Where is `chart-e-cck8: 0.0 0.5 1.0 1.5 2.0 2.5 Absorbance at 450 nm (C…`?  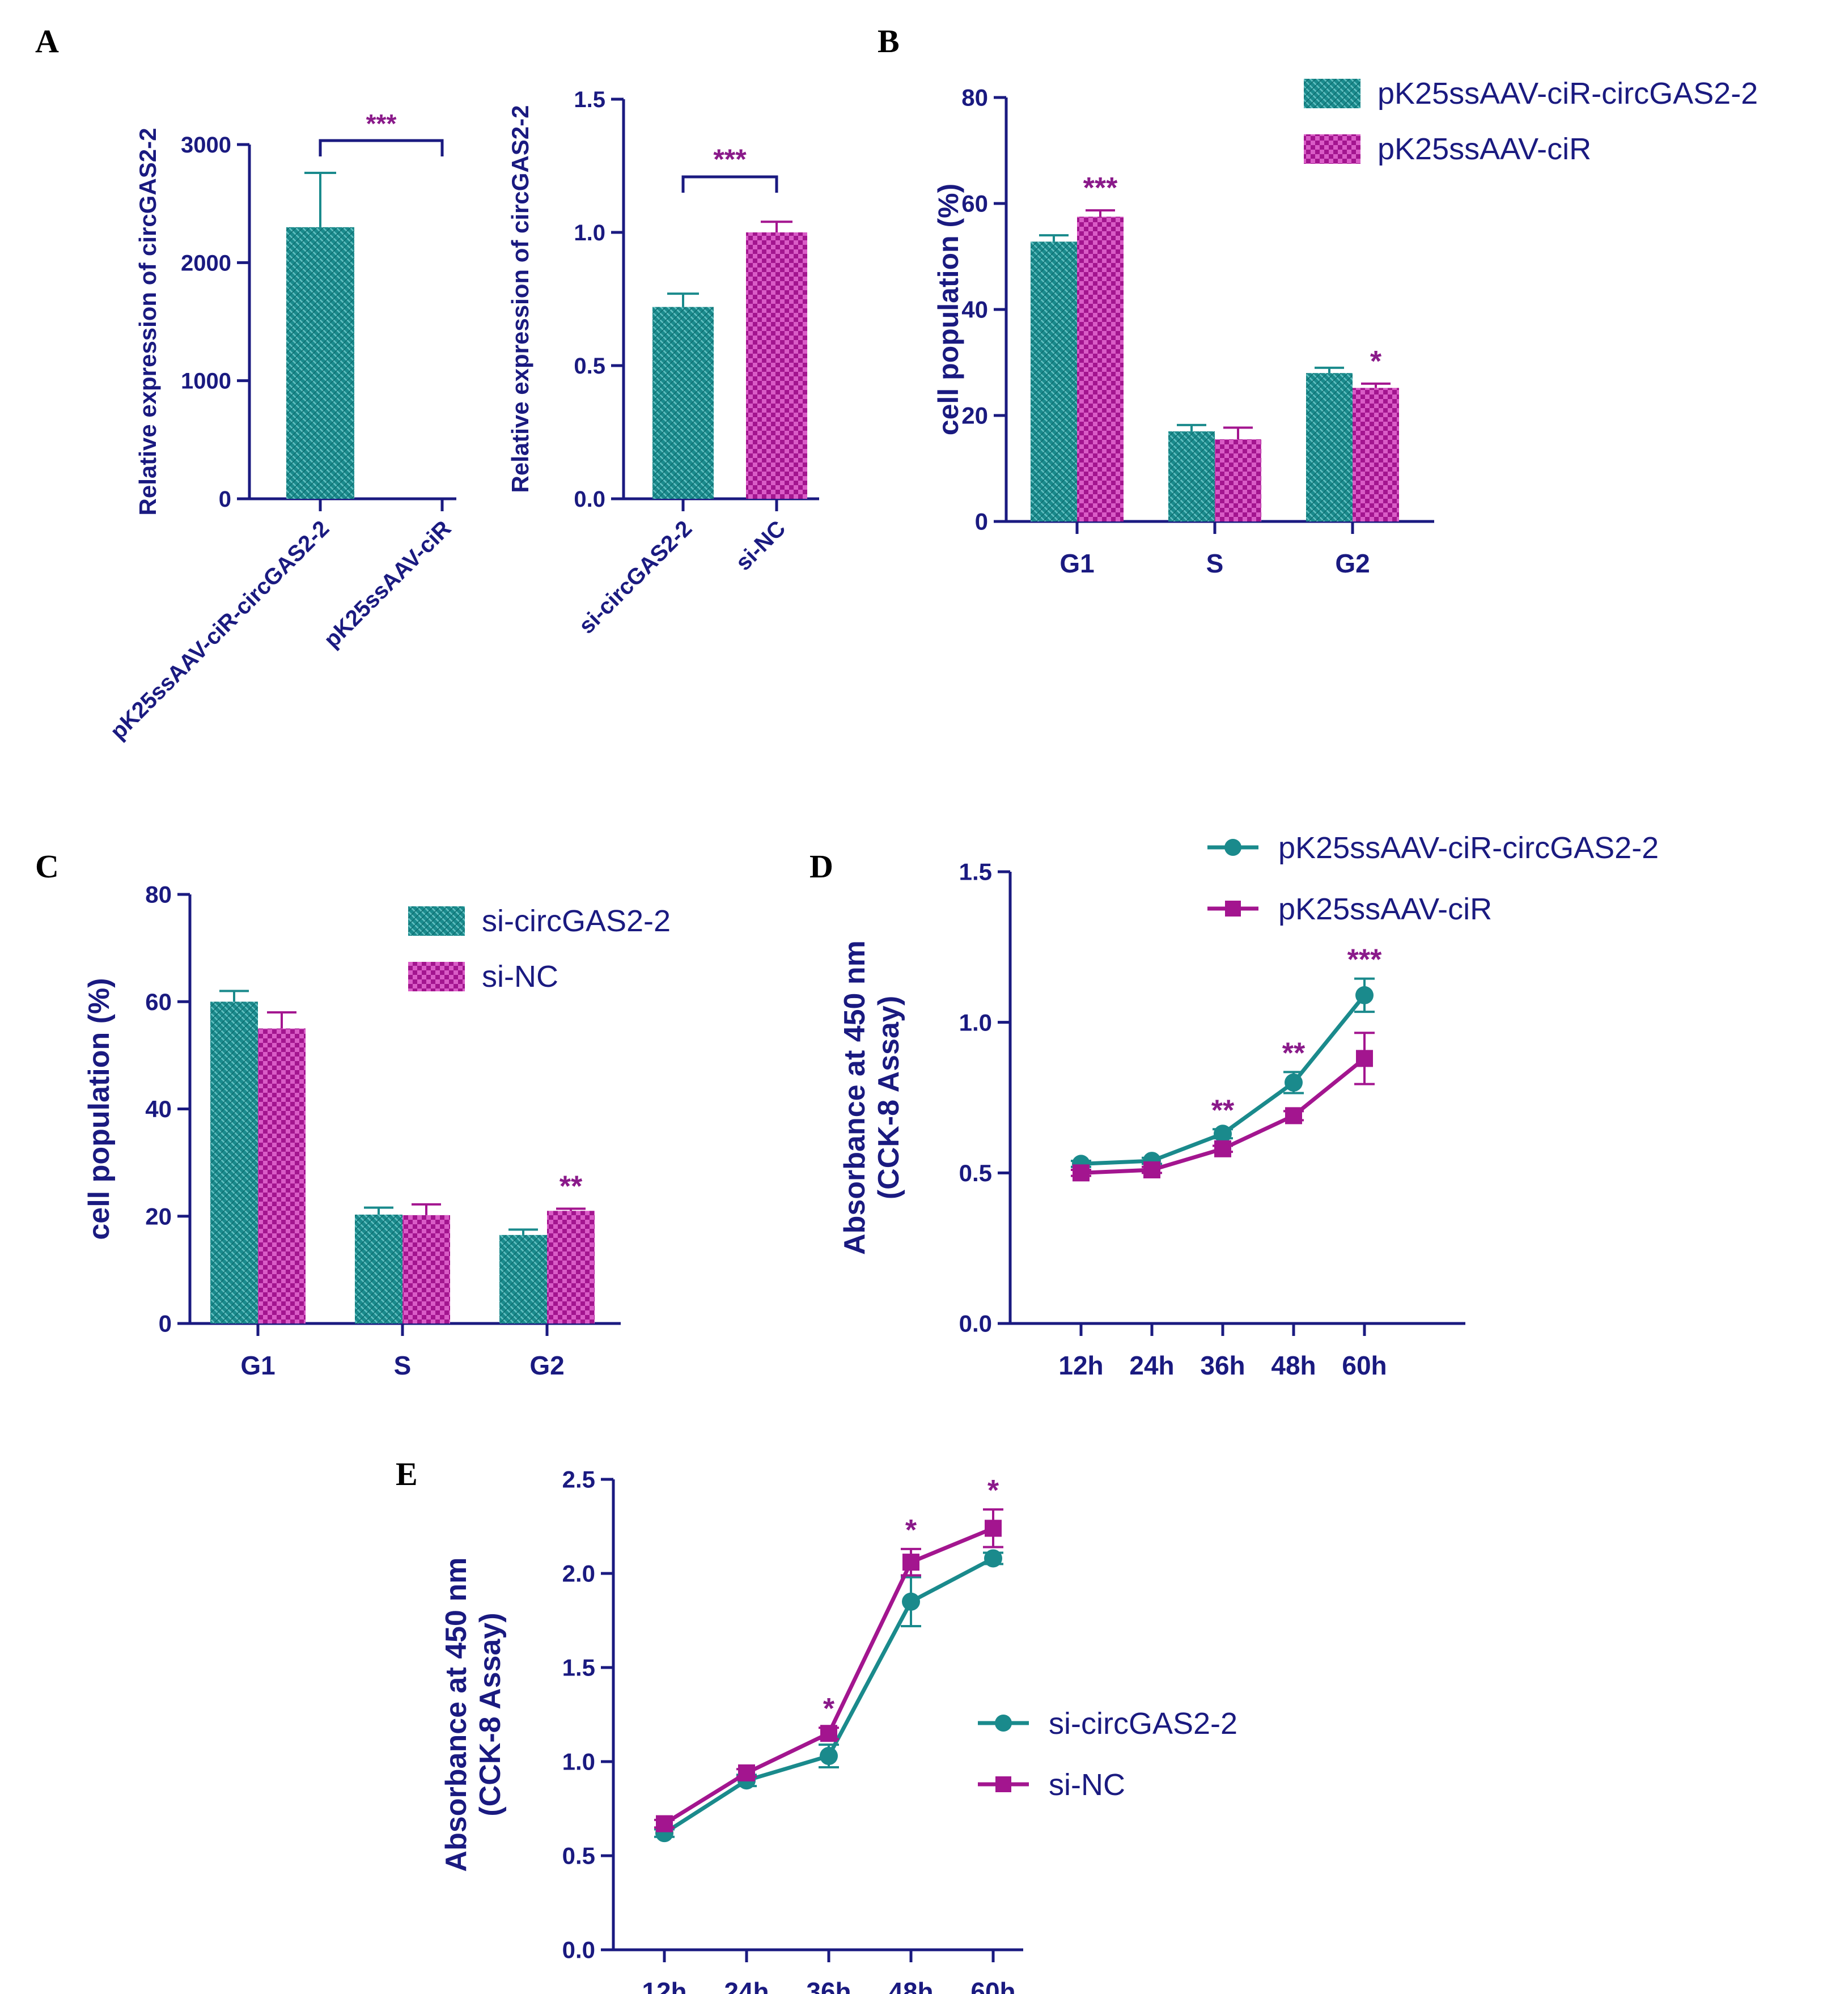 chart-e-cck8: 0.0 0.5 1.0 1.5 2.0 2.5 Absorbance at 450 nm (C… is located at coordinates (838, 1730).